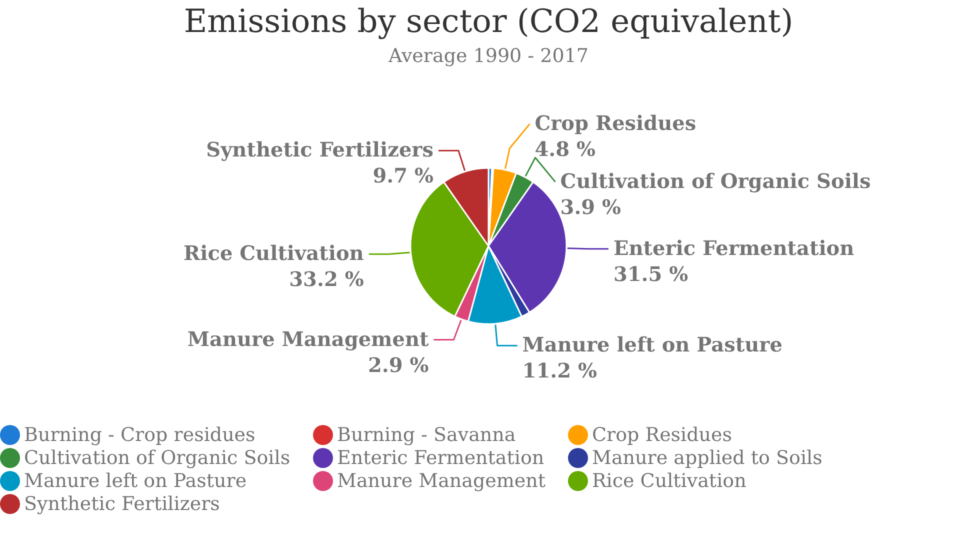 The width and height of the screenshot is (977, 534). I want to click on legend-label: Rice Cultivation, so click(669, 481).